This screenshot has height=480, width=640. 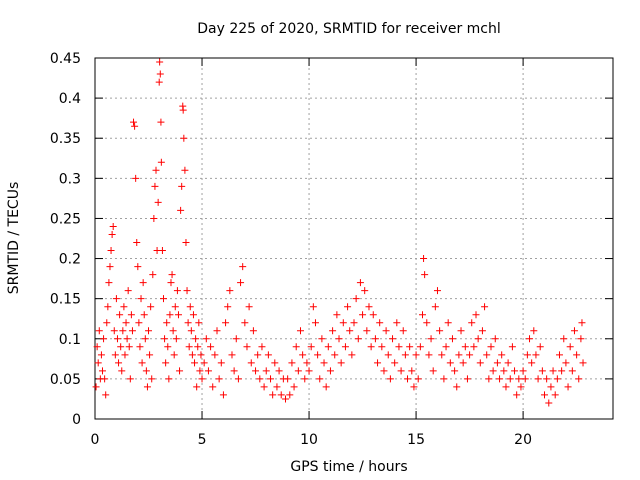 I want to click on y-tick-label: 0.45, so click(x=65, y=59).